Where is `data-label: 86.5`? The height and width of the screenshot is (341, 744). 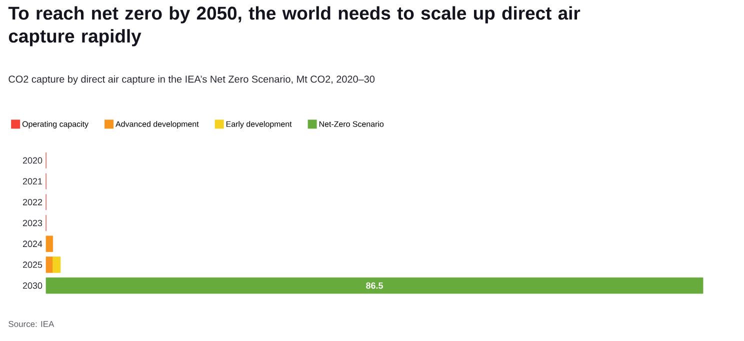
data-label: 86.5 is located at coordinates (374, 285).